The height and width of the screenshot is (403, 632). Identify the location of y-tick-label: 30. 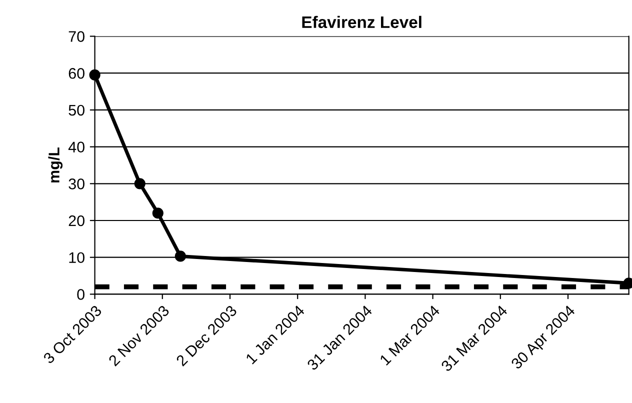
(76, 184).